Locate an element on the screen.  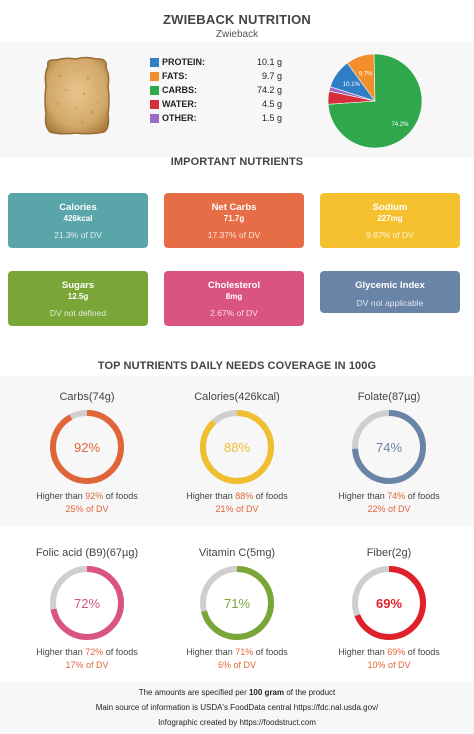
pie-slice-other is located at coordinates (352, 94).